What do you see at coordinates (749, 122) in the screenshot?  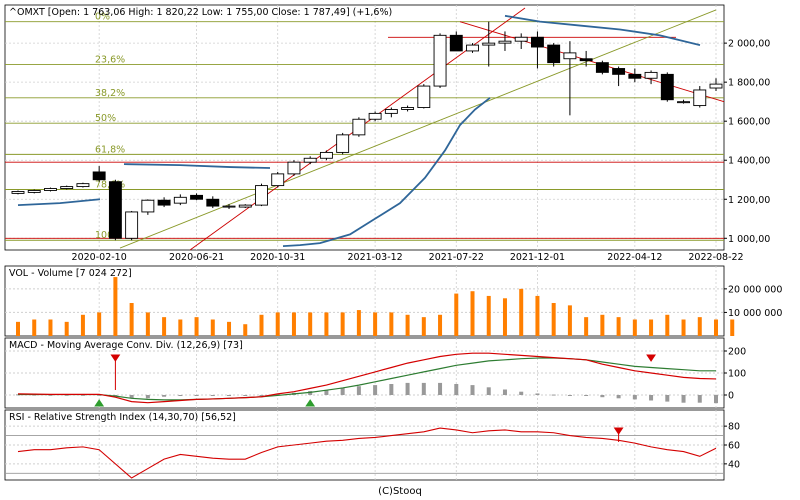 I see `y-tick-label: 1 600,00` at bounding box center [749, 122].